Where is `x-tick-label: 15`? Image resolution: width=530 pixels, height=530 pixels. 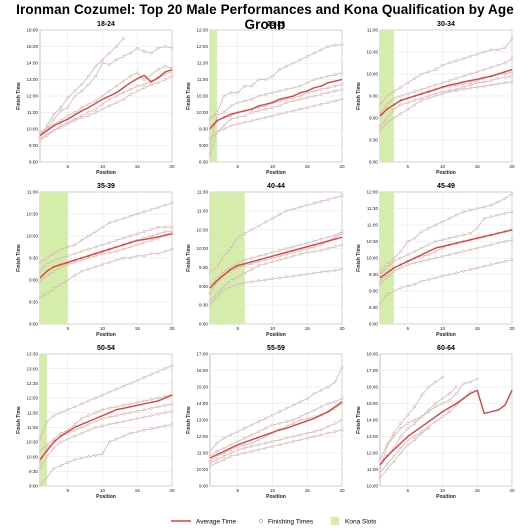
x-tick-label: 15 is located at coordinates (308, 166).